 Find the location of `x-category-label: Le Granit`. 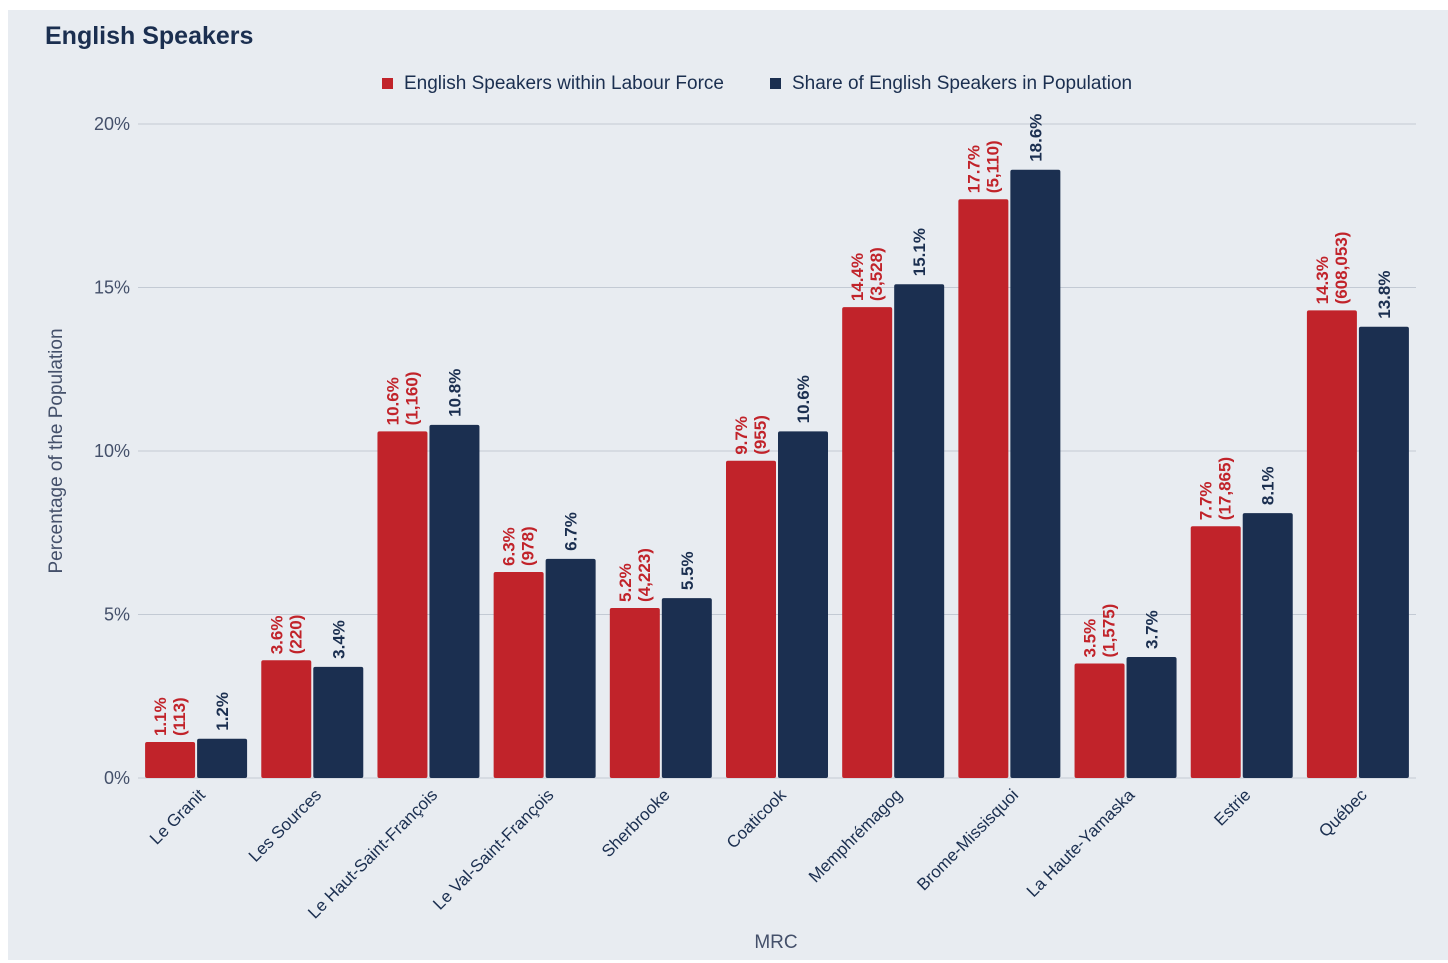

x-category-label: Le Granit is located at coordinates (177, 816).